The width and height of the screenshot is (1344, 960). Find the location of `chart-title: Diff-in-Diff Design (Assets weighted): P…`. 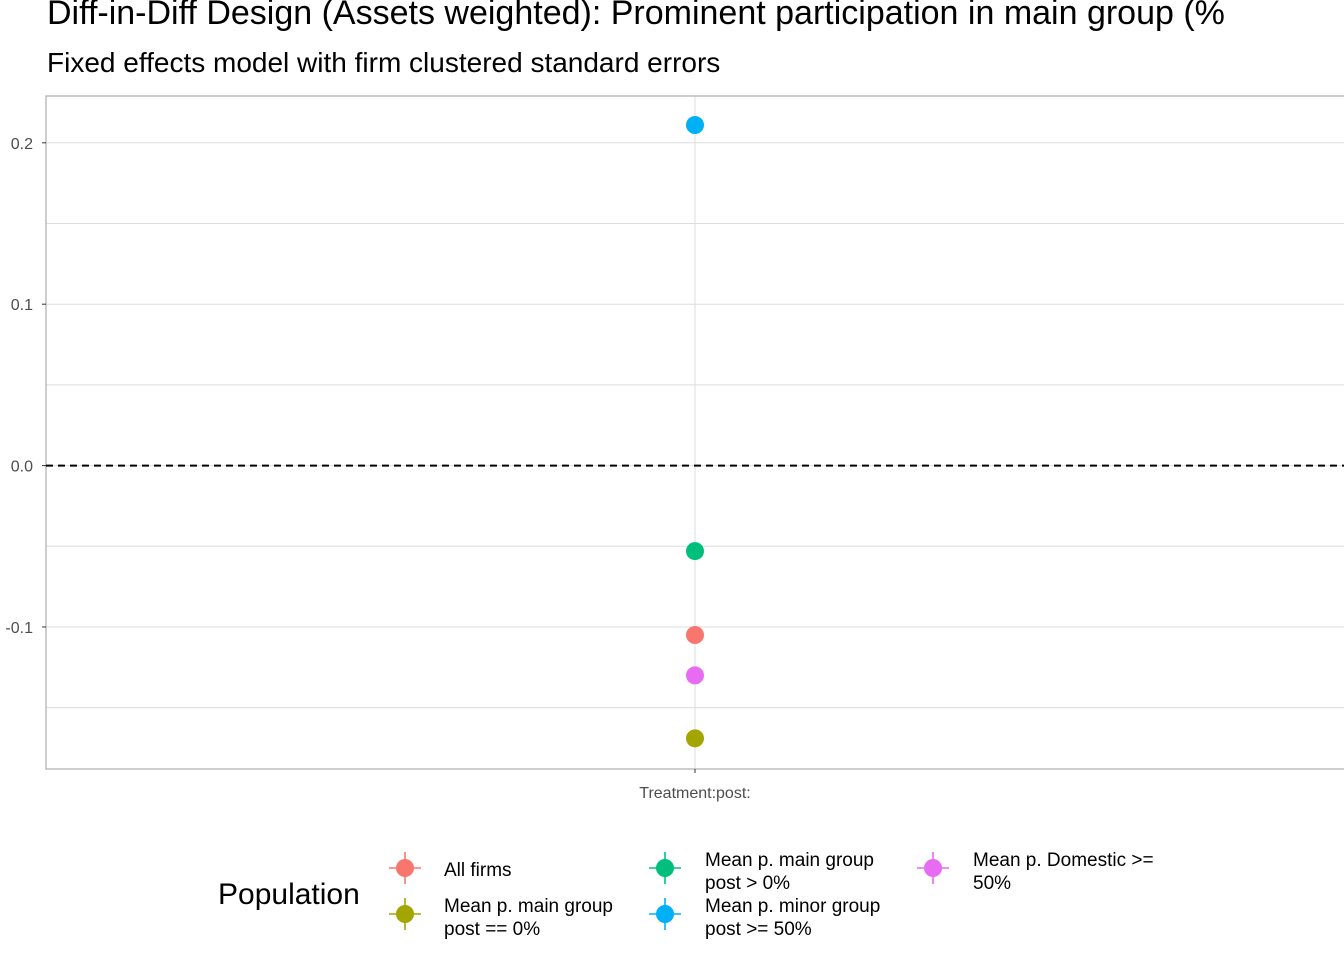

chart-title: Diff-in-Diff Design (Assets weighted): P… is located at coordinates (636, 16).